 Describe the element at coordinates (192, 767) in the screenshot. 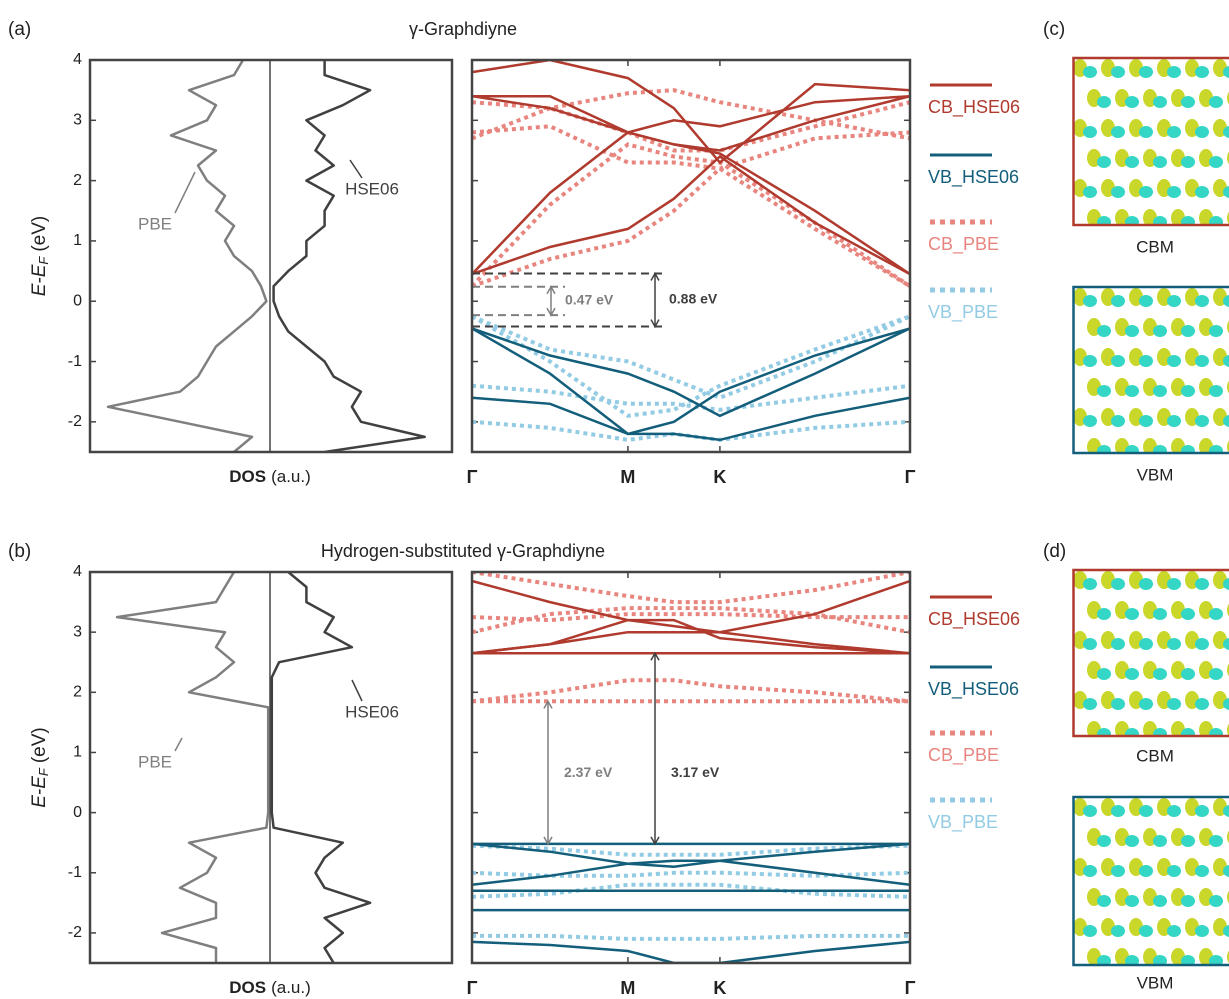

I see `dos-curve` at that location.